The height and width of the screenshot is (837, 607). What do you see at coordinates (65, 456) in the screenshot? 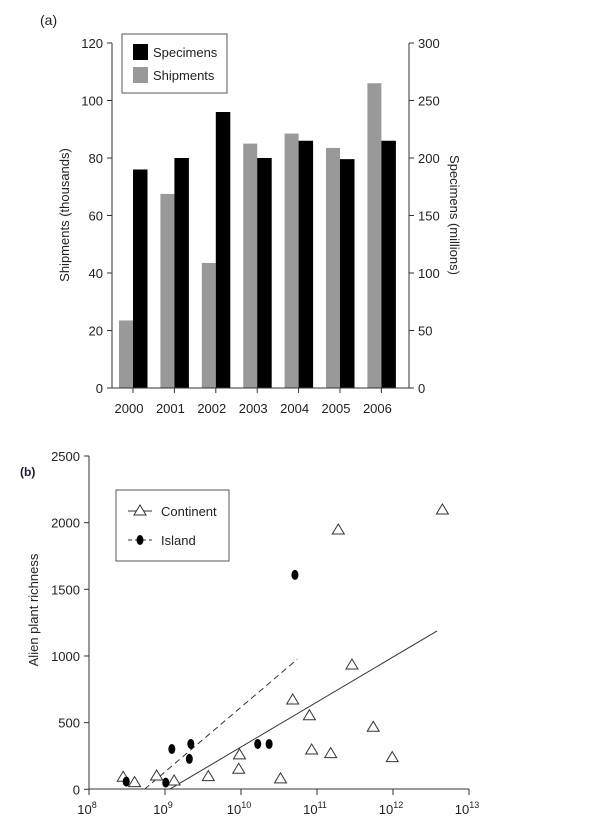
I see `y-tick-label: 2500` at bounding box center [65, 456].